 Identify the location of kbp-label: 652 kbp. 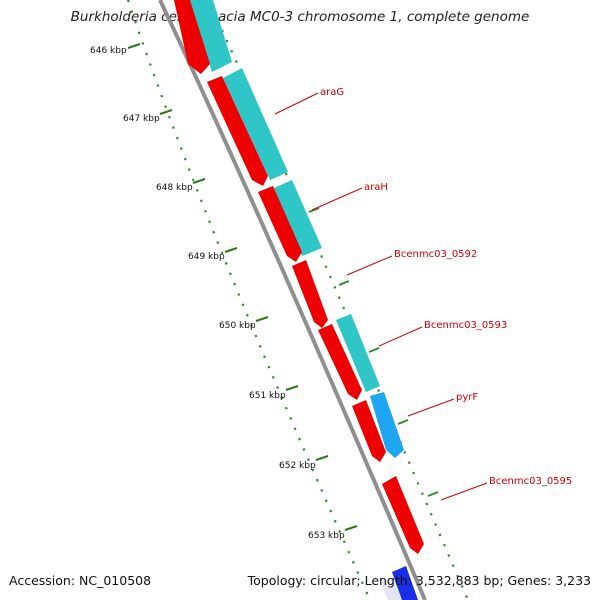
(297, 466).